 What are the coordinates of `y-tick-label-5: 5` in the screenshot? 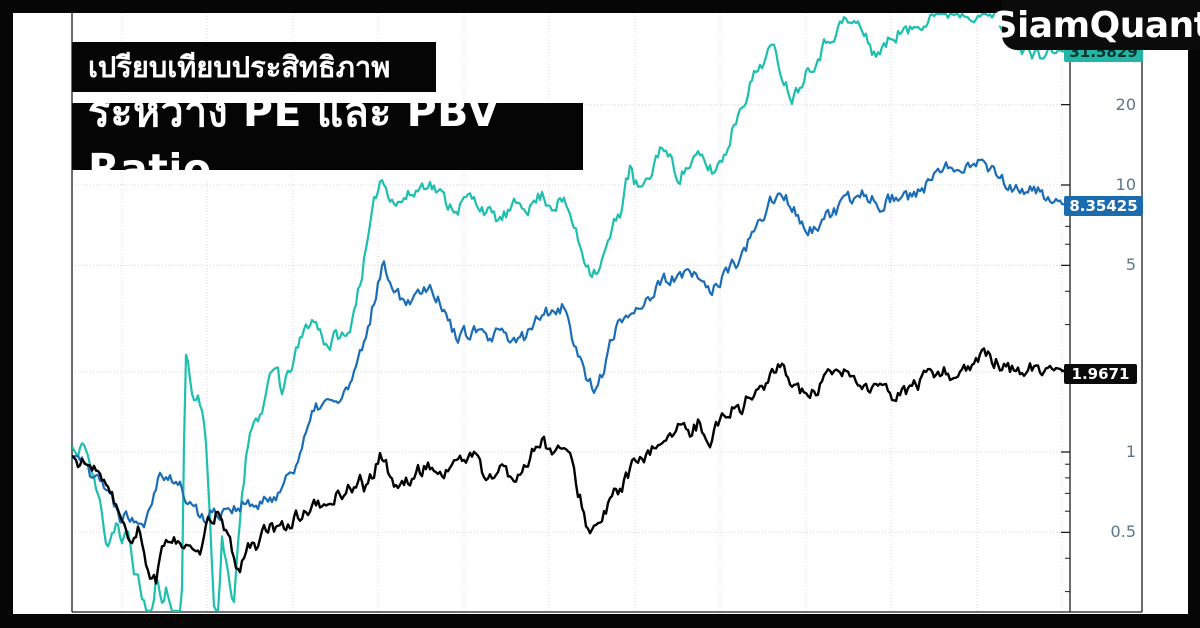 It's located at (1130, 265).